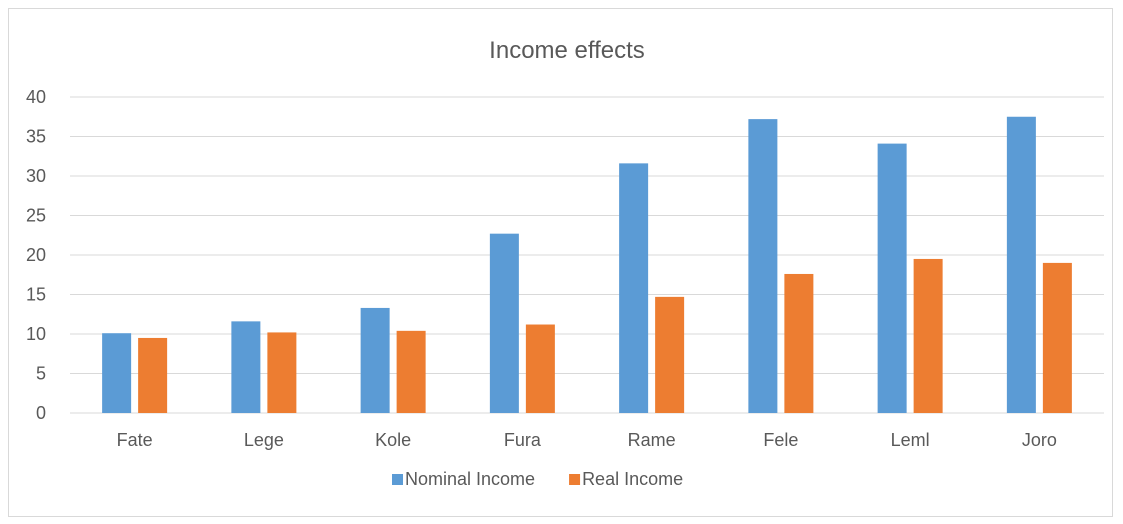  I want to click on bar-real-income-leml, so click(928, 335).